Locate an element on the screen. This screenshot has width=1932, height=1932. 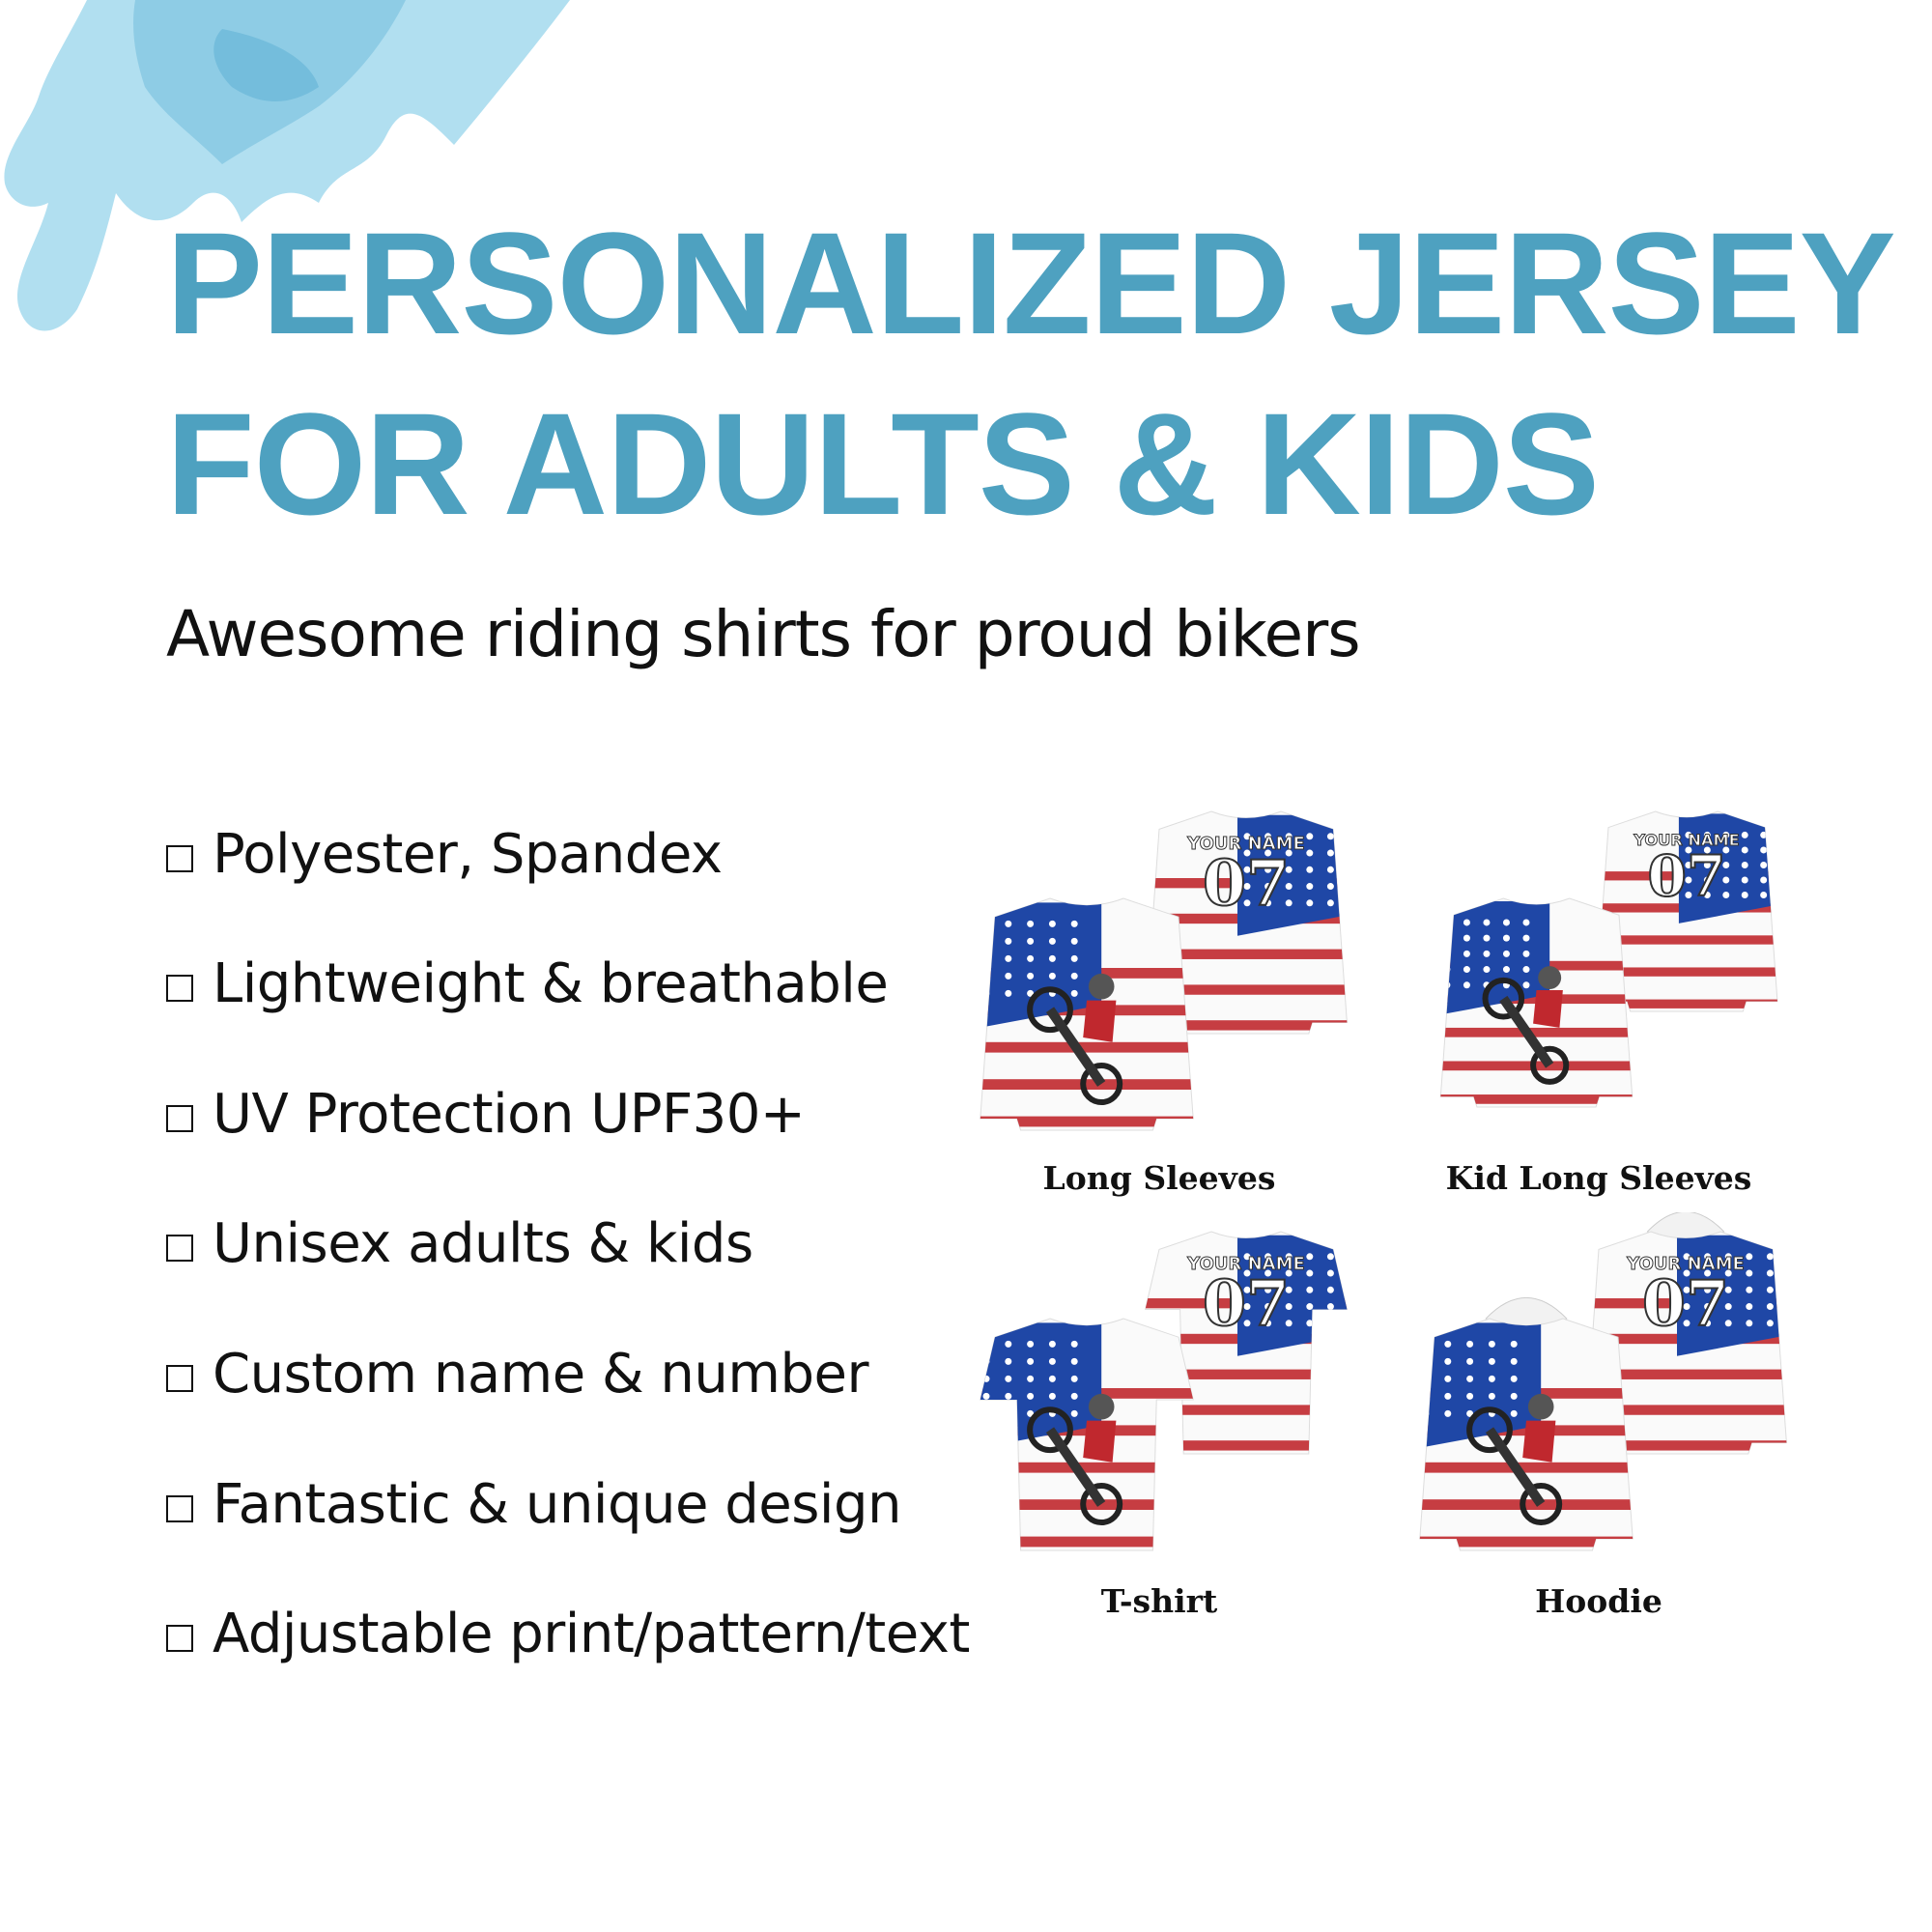
product-card-t-shirt: YOUR NAME 07 T-shirt is located at coordinates (1159, 1416).